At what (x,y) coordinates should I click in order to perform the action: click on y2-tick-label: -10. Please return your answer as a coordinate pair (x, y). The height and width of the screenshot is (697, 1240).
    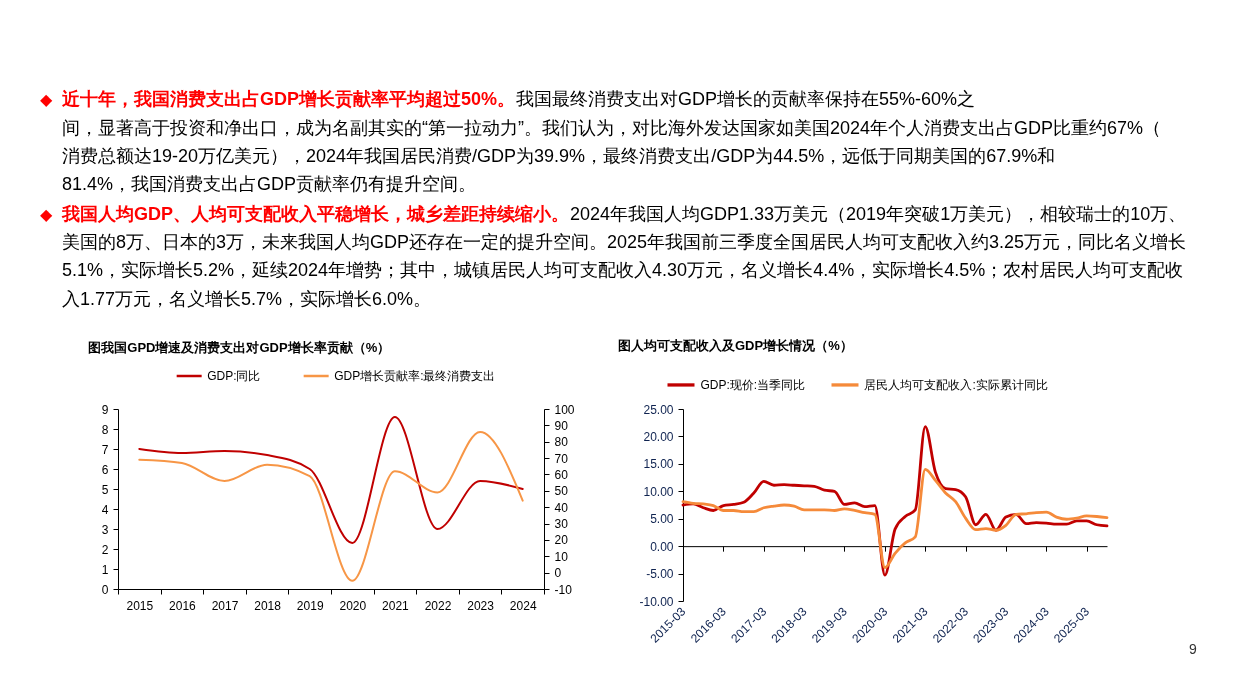
    Looking at the image, I should click on (563, 589).